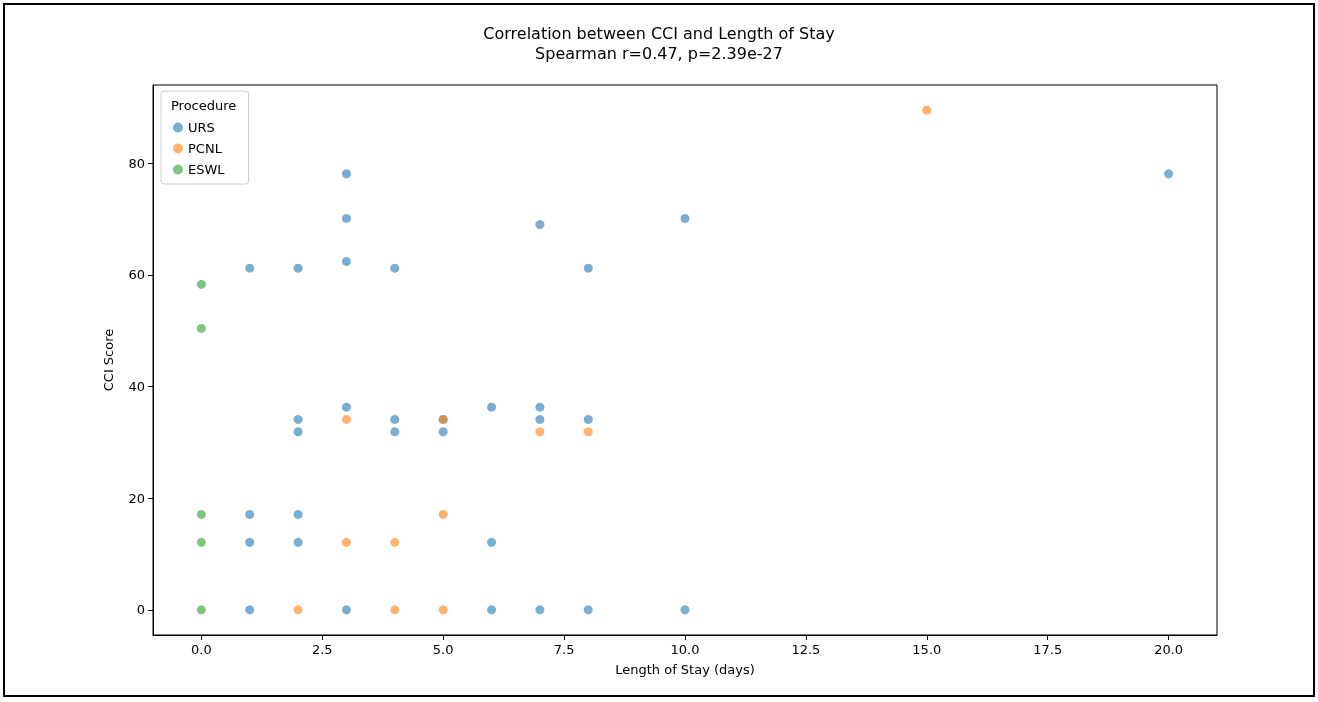 The width and height of the screenshot is (1318, 702). I want to click on y-tick-label: 60, so click(136, 275).